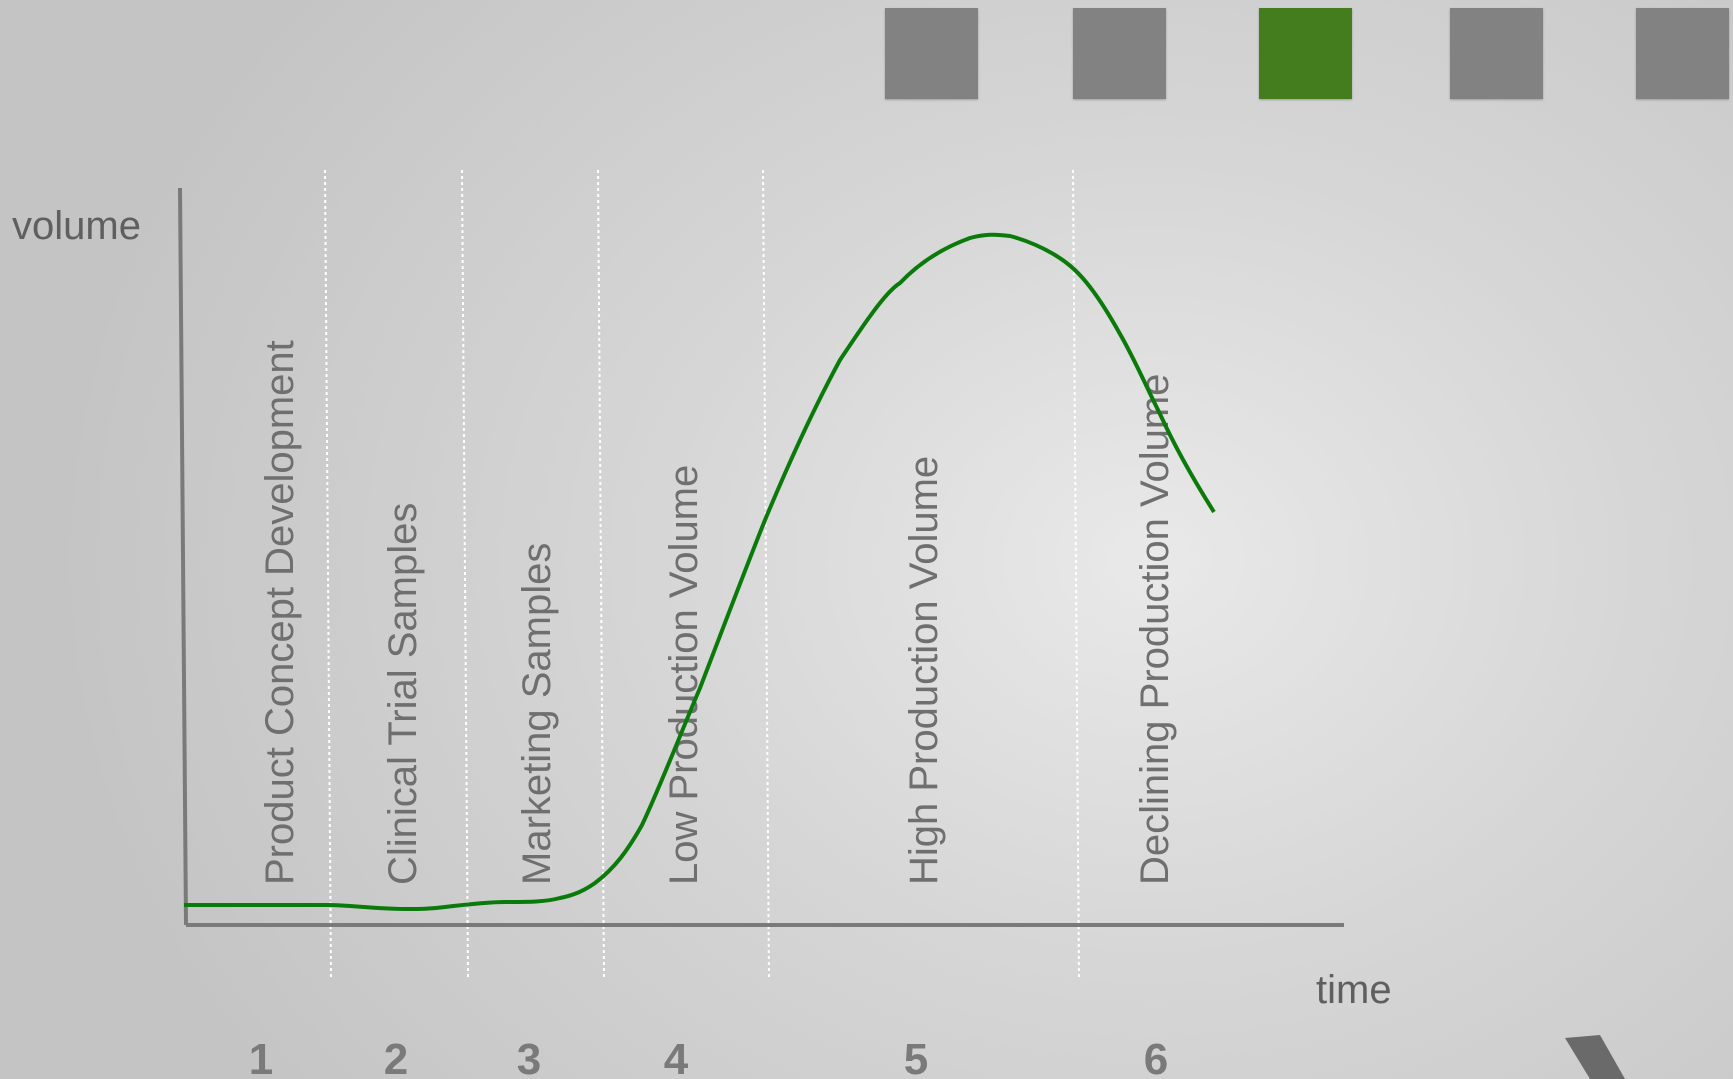 This screenshot has width=1733, height=1079. What do you see at coordinates (403, 694) in the screenshot?
I see `phase-label-2: Clinical Trial Samples` at bounding box center [403, 694].